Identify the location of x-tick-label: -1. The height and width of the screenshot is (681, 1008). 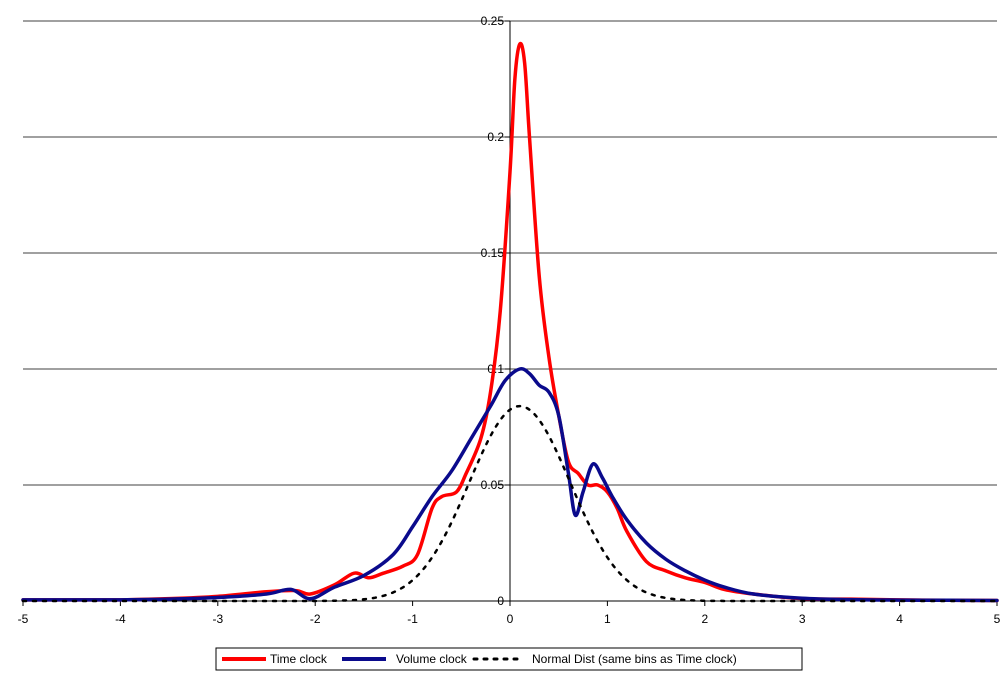
(412, 619).